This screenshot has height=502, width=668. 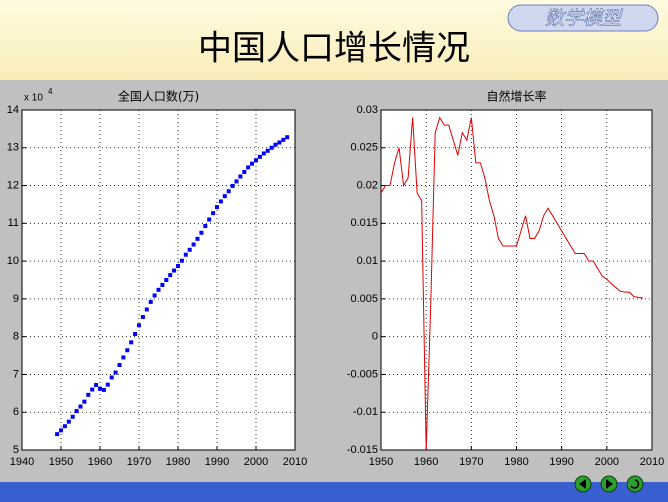 What do you see at coordinates (16, 374) in the screenshot?
I see `y-tick-label: 7` at bounding box center [16, 374].